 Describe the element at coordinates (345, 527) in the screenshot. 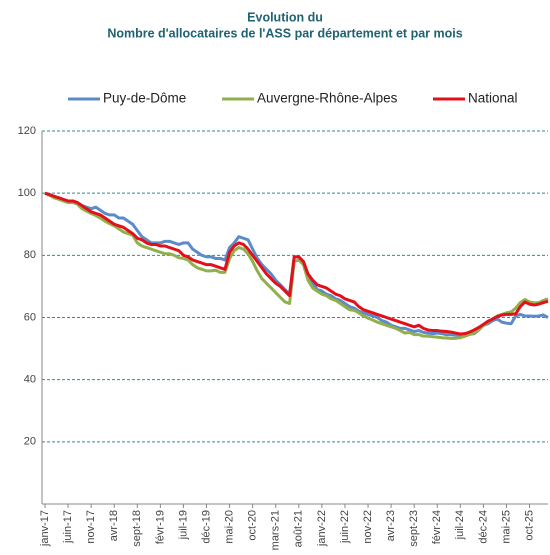

I see `x-tick-label: juin-22` at that location.